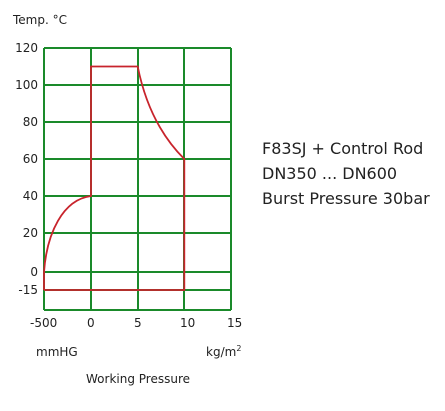  What do you see at coordinates (30, 196) in the screenshot?
I see `y-tick-label: 40` at bounding box center [30, 196].